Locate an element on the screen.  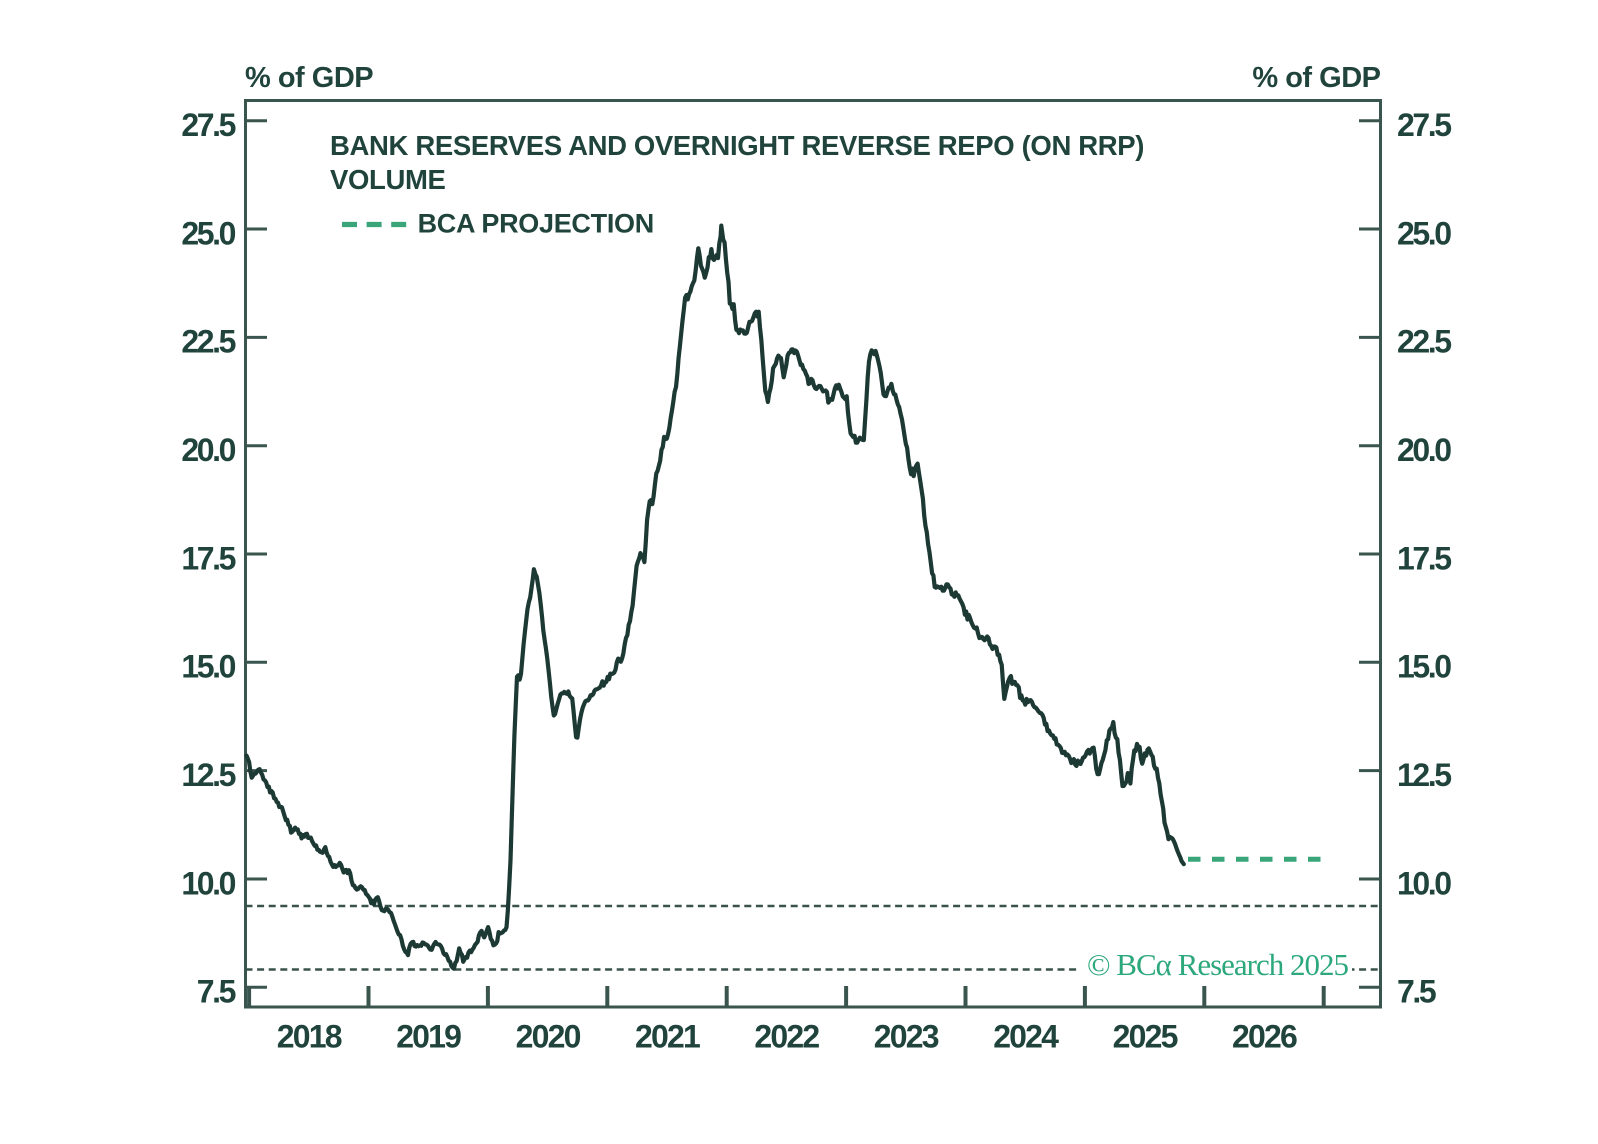
svg-text: 2019 is located at coordinates (428, 1037).